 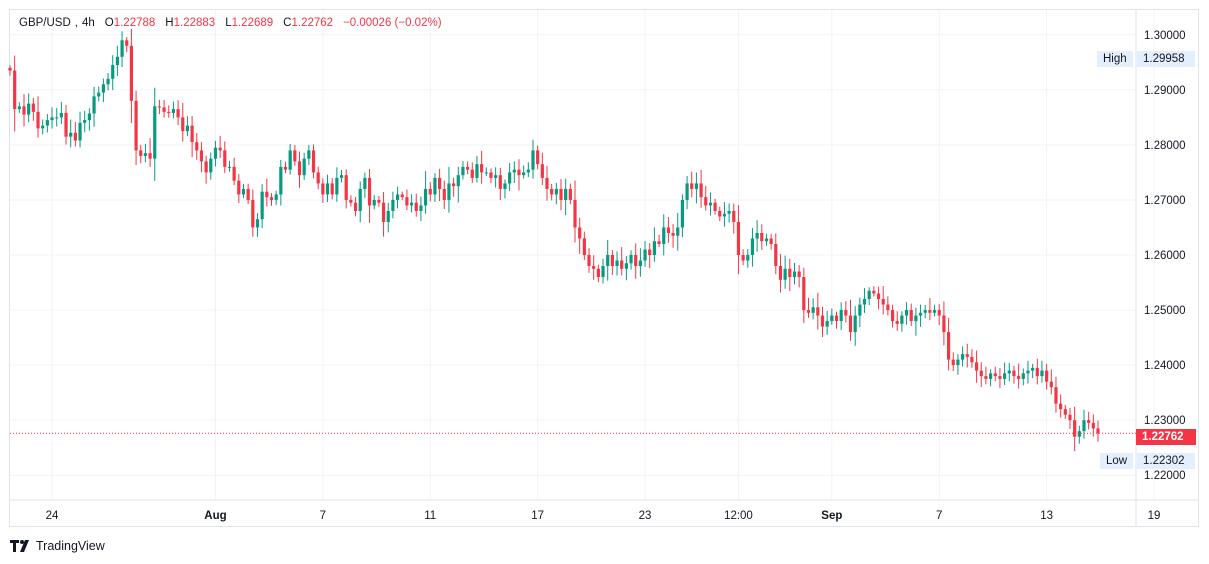 What do you see at coordinates (252, 23) in the screenshot?
I see `legend-low-value: 1.22689` at bounding box center [252, 23].